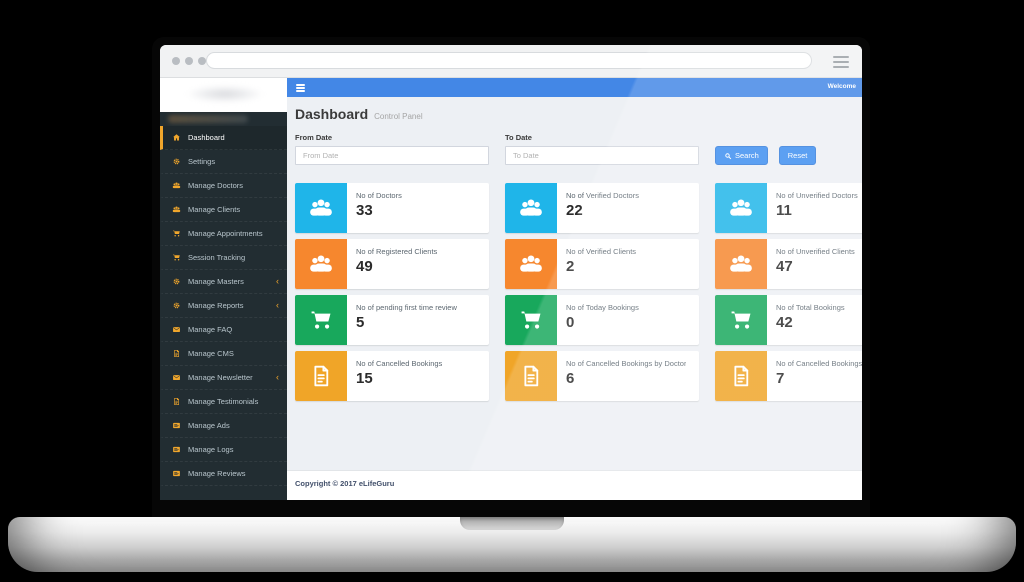  Describe the element at coordinates (602, 155) in the screenshot. I see `to-date-input` at that location.